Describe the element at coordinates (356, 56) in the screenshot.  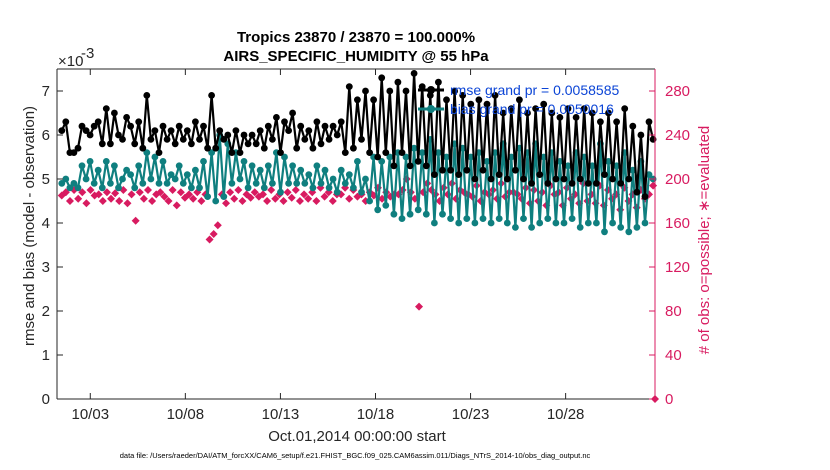
I see `chart-subtitle: AIRS_SPECIFIC_HUMIDITY @ 55 hPa` at that location.